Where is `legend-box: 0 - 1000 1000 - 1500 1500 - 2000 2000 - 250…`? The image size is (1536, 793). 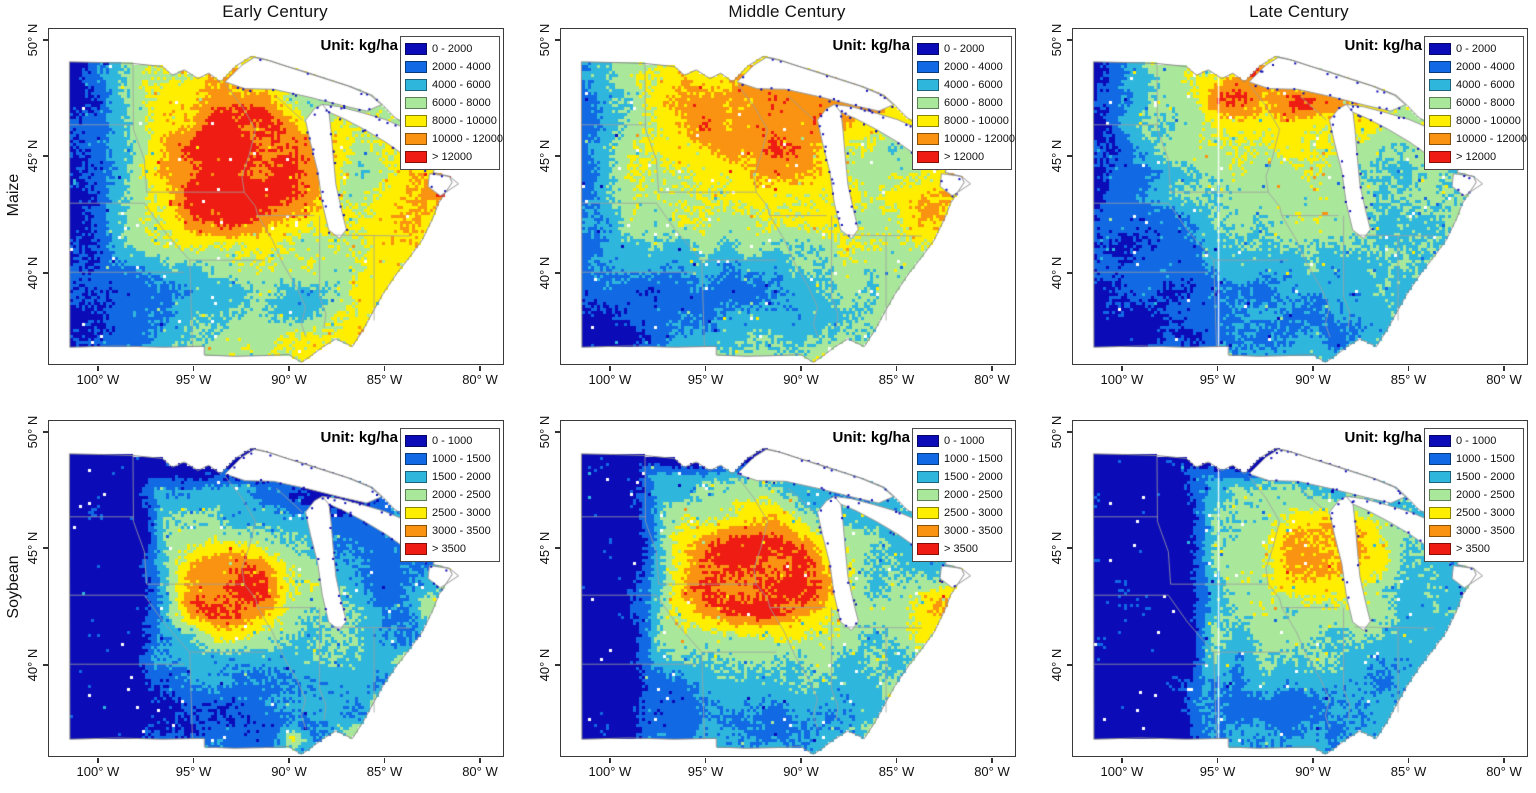
legend-box: 0 - 1000 1000 - 1500 1500 - 2000 2000 - 250… is located at coordinates (1474, 495).